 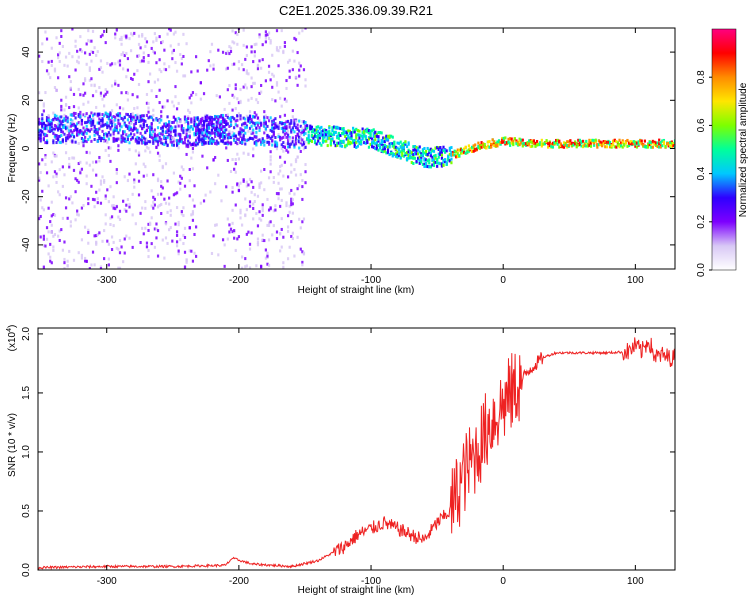 I want to click on snr-y-tick-label: 1.5, so click(x=26, y=393).